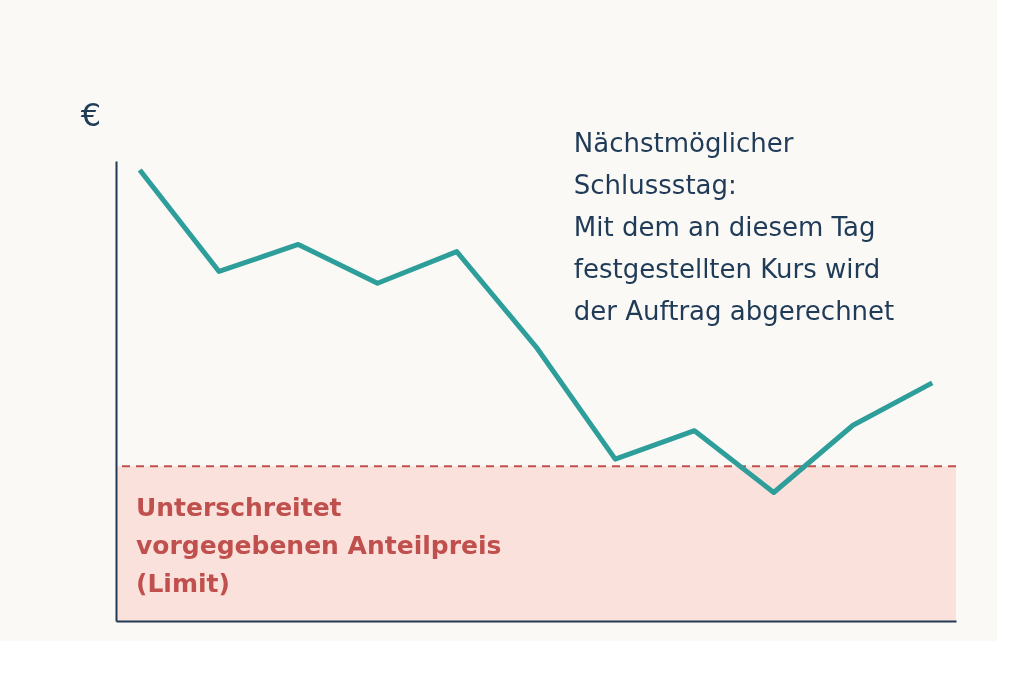 The width and height of the screenshot is (1024, 683). I want to click on band-label: Unterschreitet vorgegebenen Anteilpreis (Limit), so click(319, 546).